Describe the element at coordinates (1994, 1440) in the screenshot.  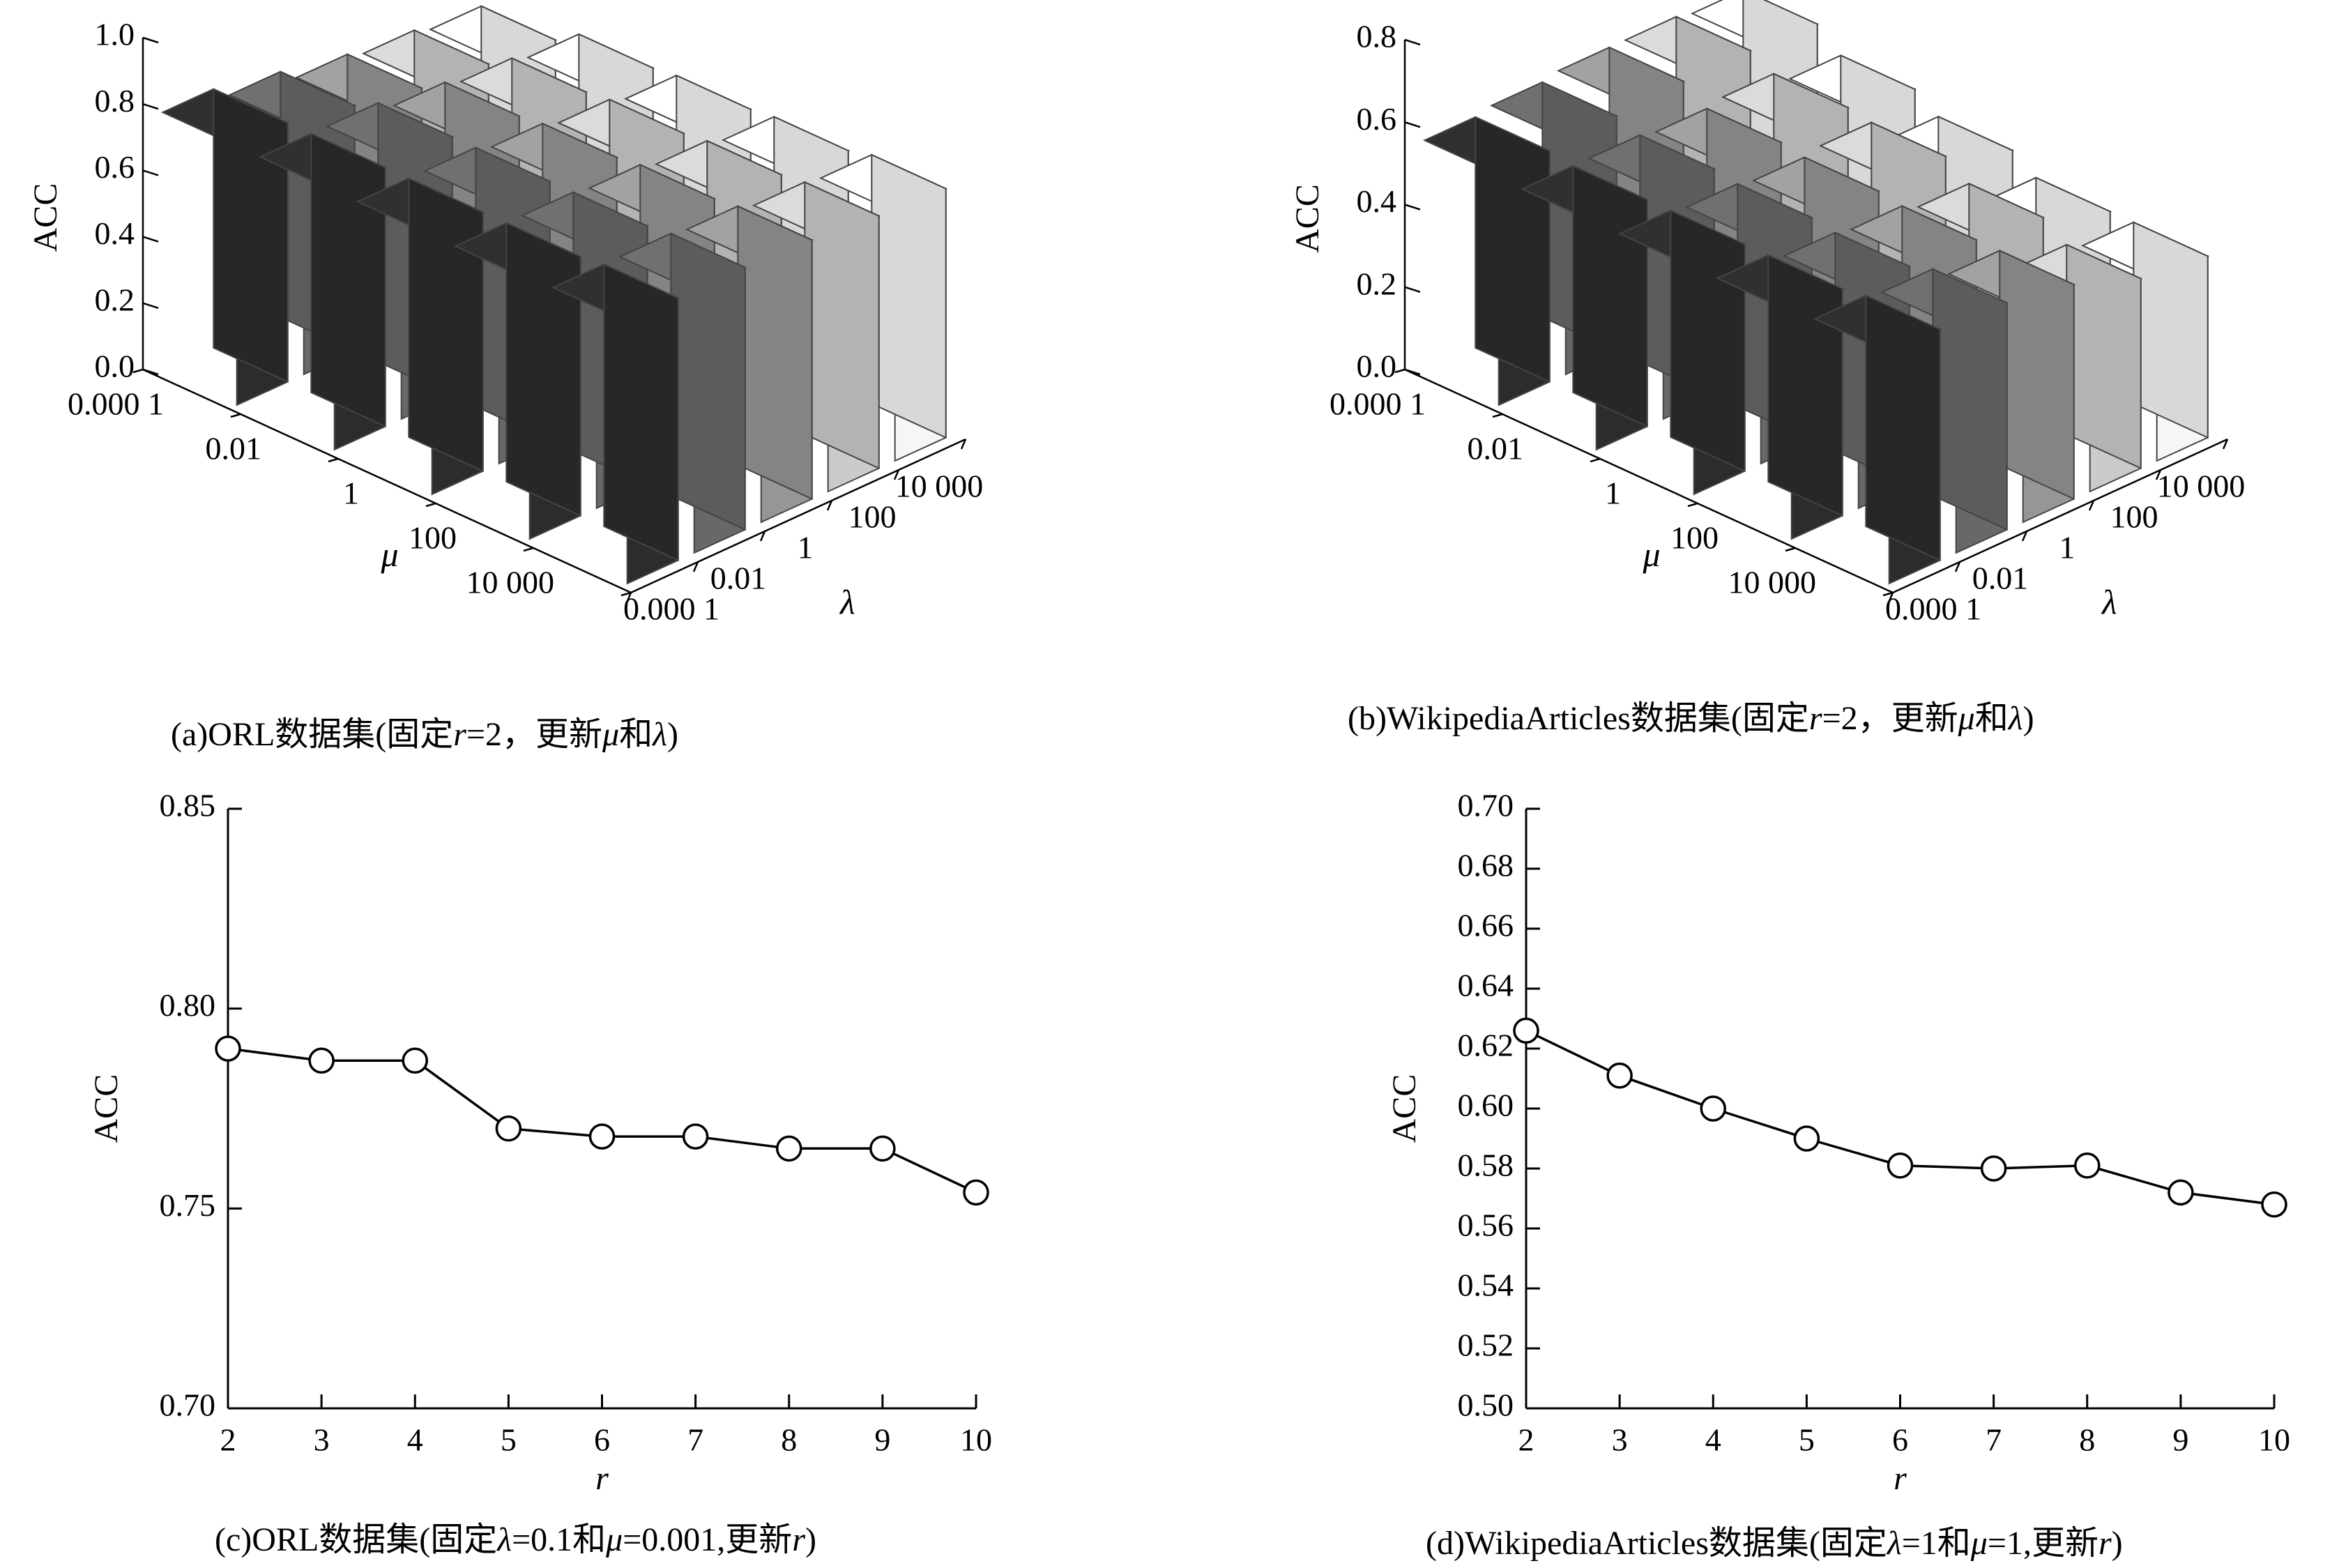
I see `x-tick-label: 7` at that location.